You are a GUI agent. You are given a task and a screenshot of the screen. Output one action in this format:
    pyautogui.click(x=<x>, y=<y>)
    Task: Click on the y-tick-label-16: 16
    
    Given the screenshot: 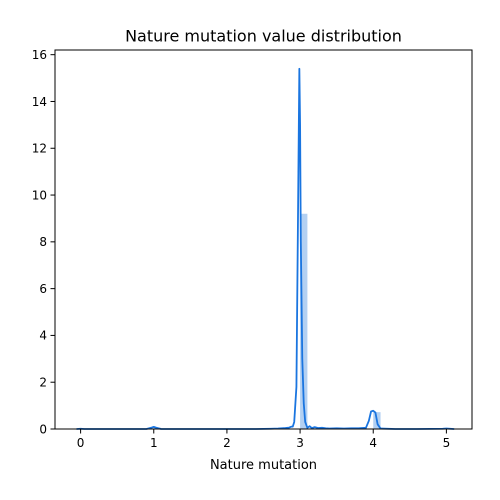 What is the action you would take?
    pyautogui.click(x=39, y=55)
    